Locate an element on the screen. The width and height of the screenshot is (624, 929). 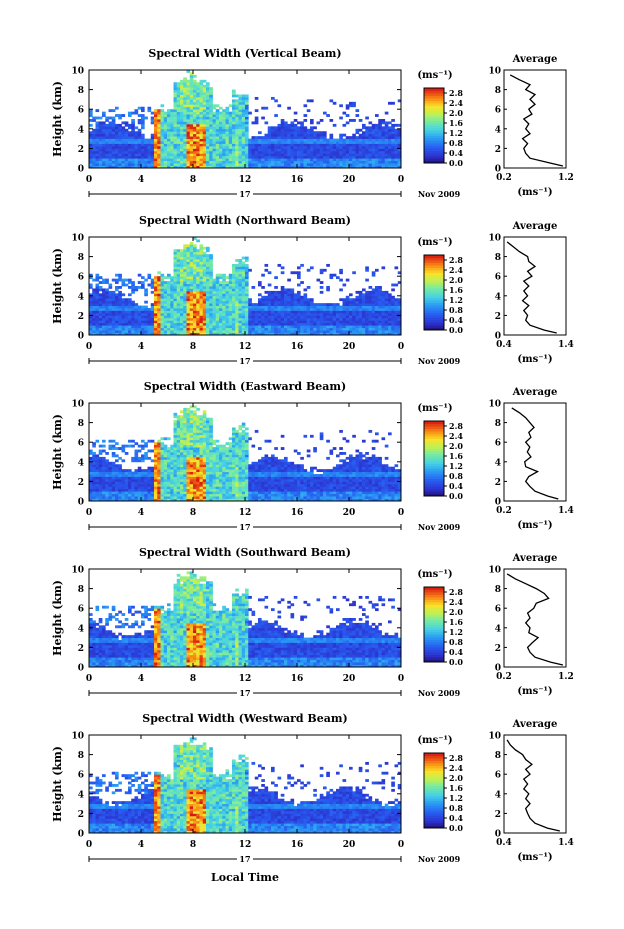
average-y-tick-label: 8 is located at coordinates (498, 258).